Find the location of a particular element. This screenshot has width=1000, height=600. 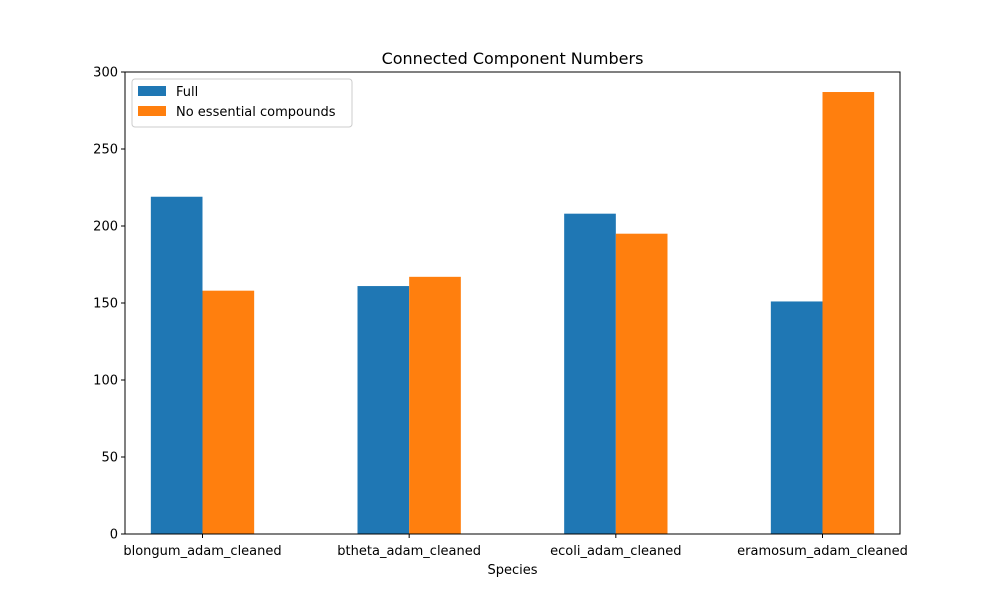

y-tick-label: 50 is located at coordinates (109, 458).